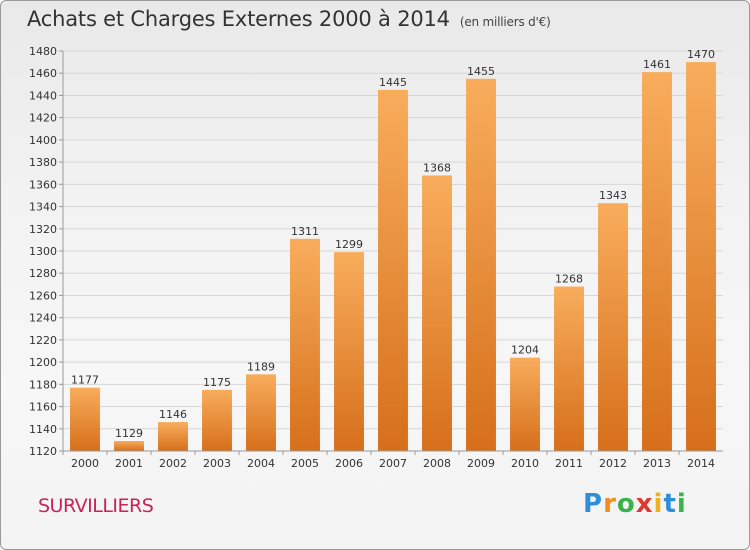 This screenshot has height=550, width=750. Describe the element at coordinates (393, 82) in the screenshot. I see `bar-value-label: 1445` at that location.